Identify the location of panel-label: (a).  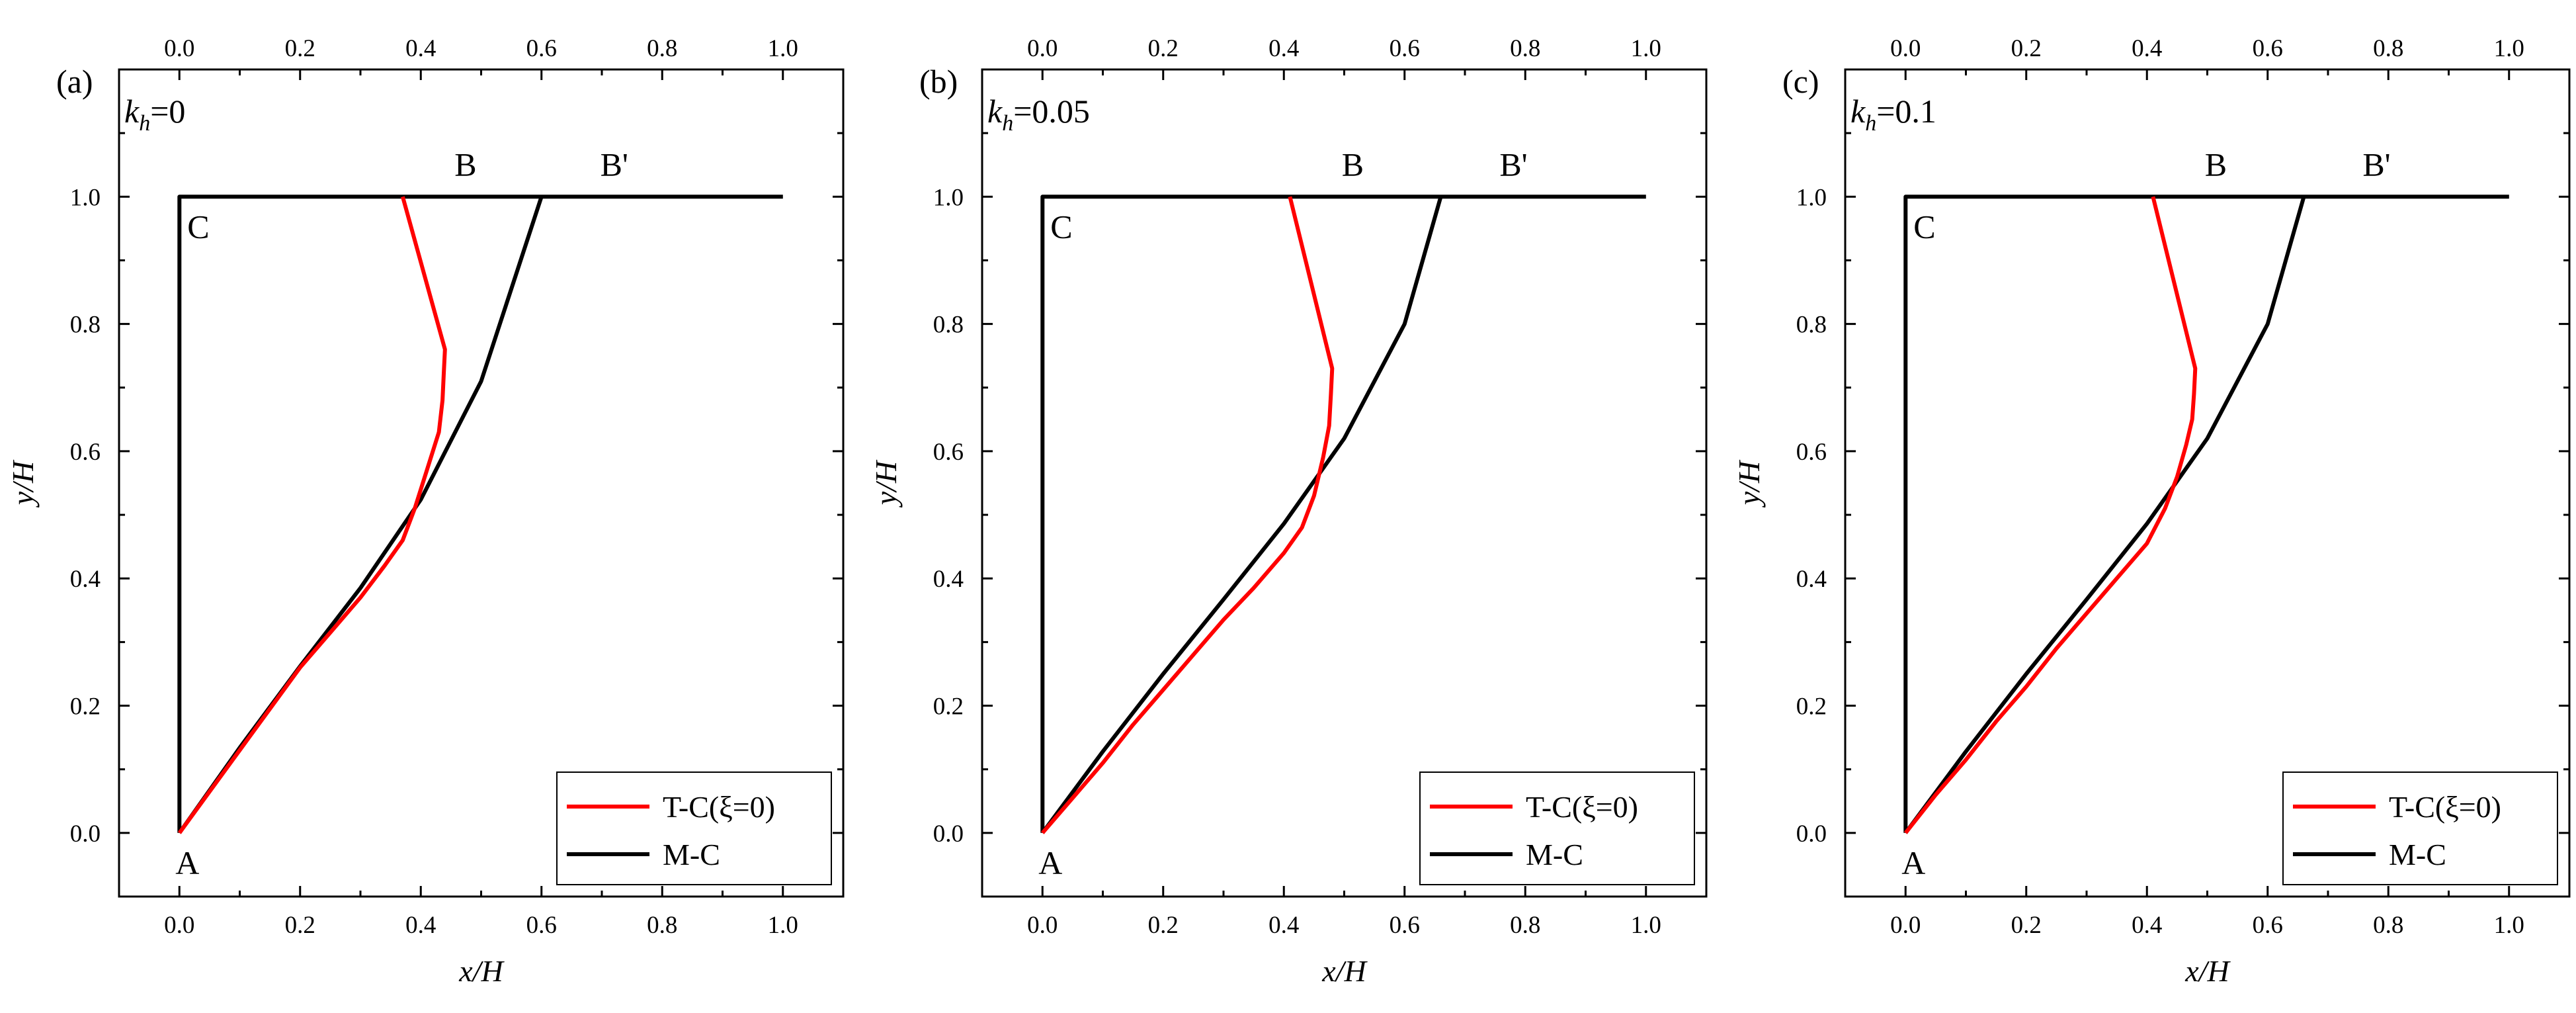
(74, 81).